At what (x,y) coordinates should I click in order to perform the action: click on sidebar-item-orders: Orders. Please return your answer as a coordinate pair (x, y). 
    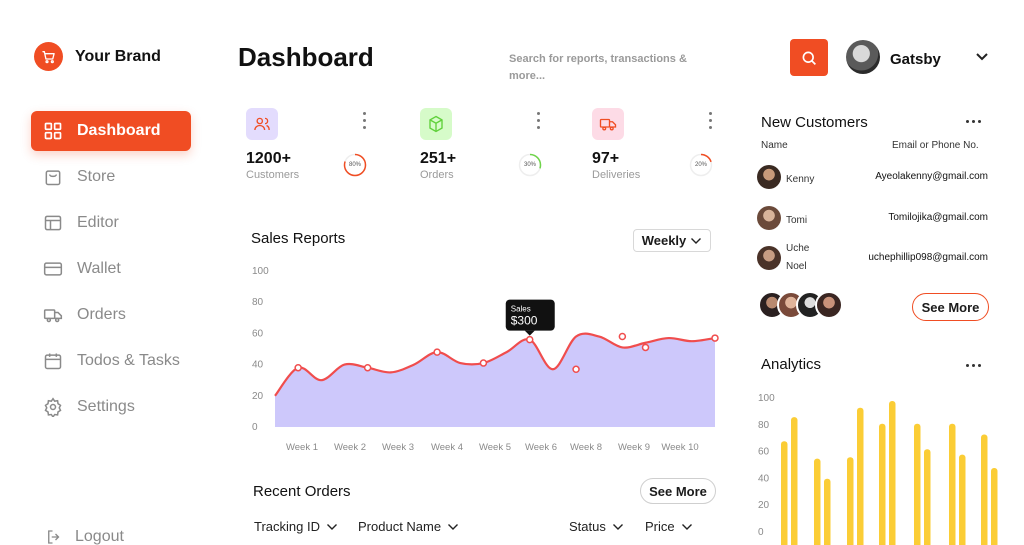
    Looking at the image, I should click on (111, 315).